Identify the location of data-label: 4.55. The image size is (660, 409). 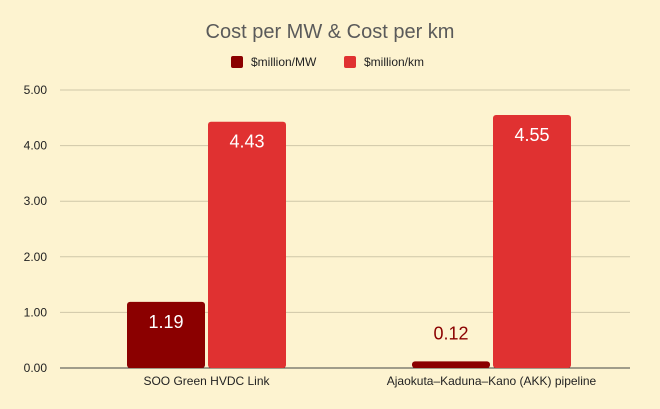
(531, 135).